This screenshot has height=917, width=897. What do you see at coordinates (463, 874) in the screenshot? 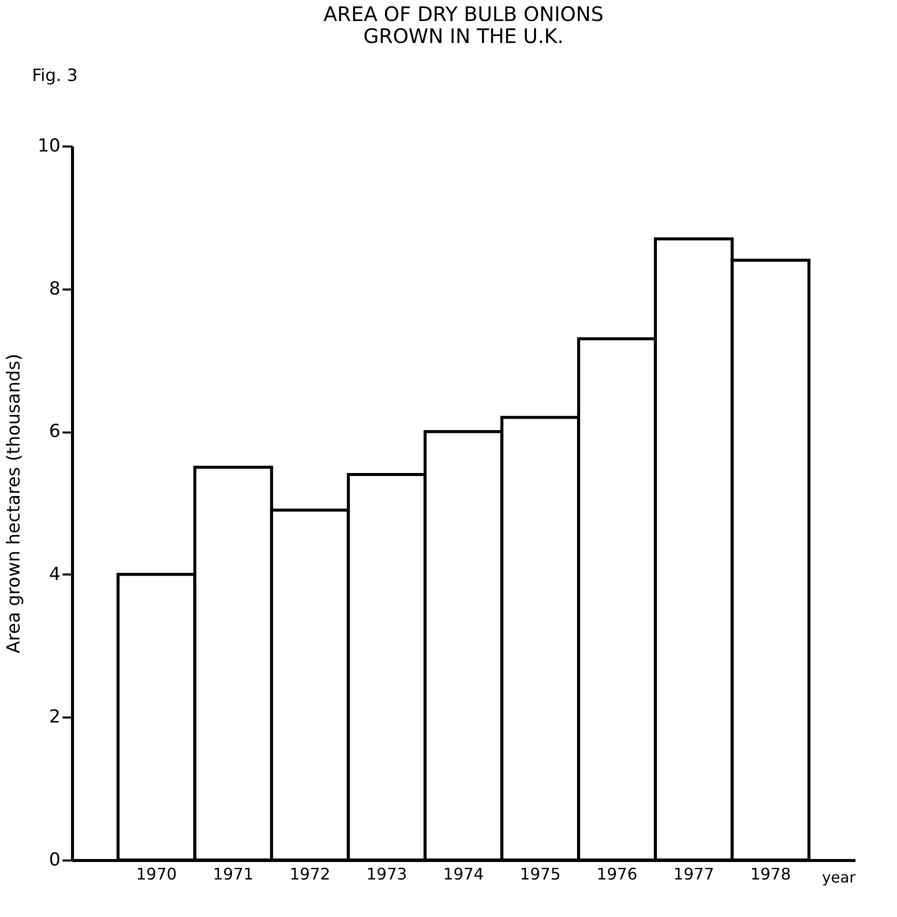
I see `x-tick-label: 1974` at bounding box center [463, 874].